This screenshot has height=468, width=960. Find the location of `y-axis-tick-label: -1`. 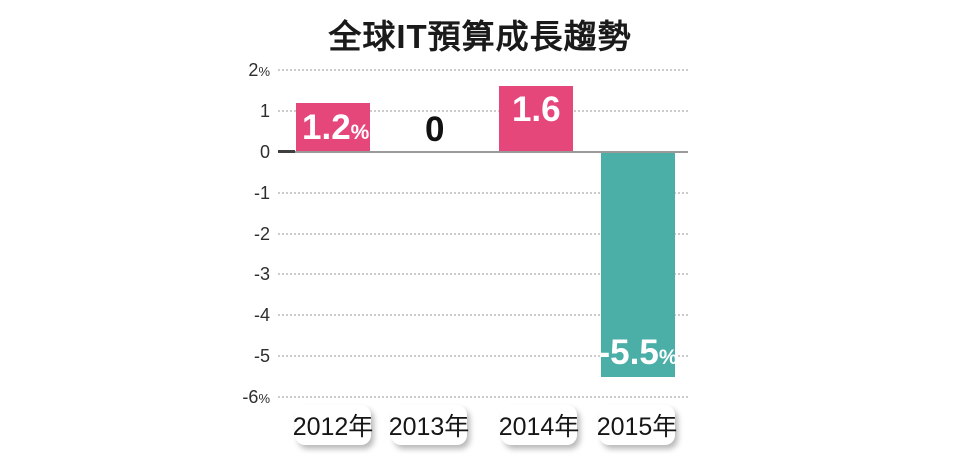

y-axis-tick-label: -1 is located at coordinates (238, 193).